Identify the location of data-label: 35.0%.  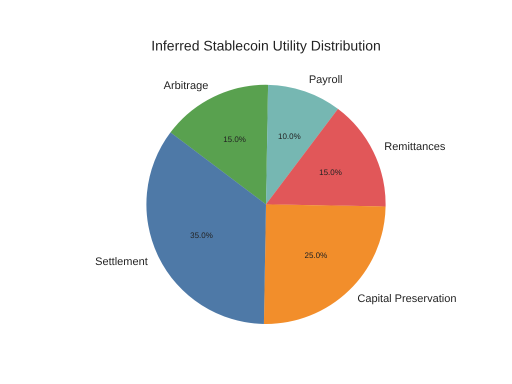
(201, 235).